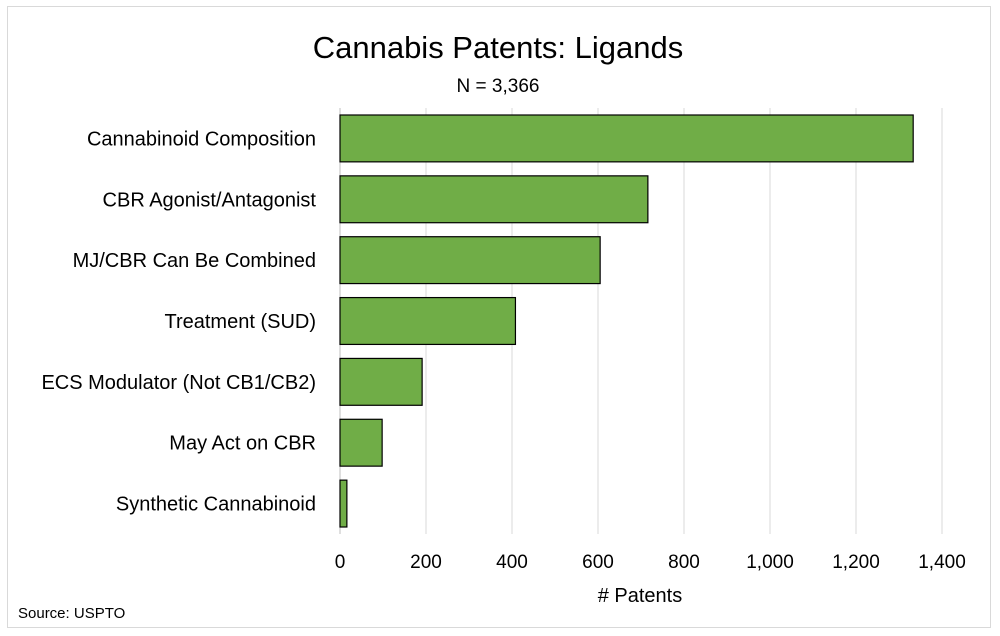 The width and height of the screenshot is (1000, 636). I want to click on x-tick-label: 1,000, so click(770, 562).